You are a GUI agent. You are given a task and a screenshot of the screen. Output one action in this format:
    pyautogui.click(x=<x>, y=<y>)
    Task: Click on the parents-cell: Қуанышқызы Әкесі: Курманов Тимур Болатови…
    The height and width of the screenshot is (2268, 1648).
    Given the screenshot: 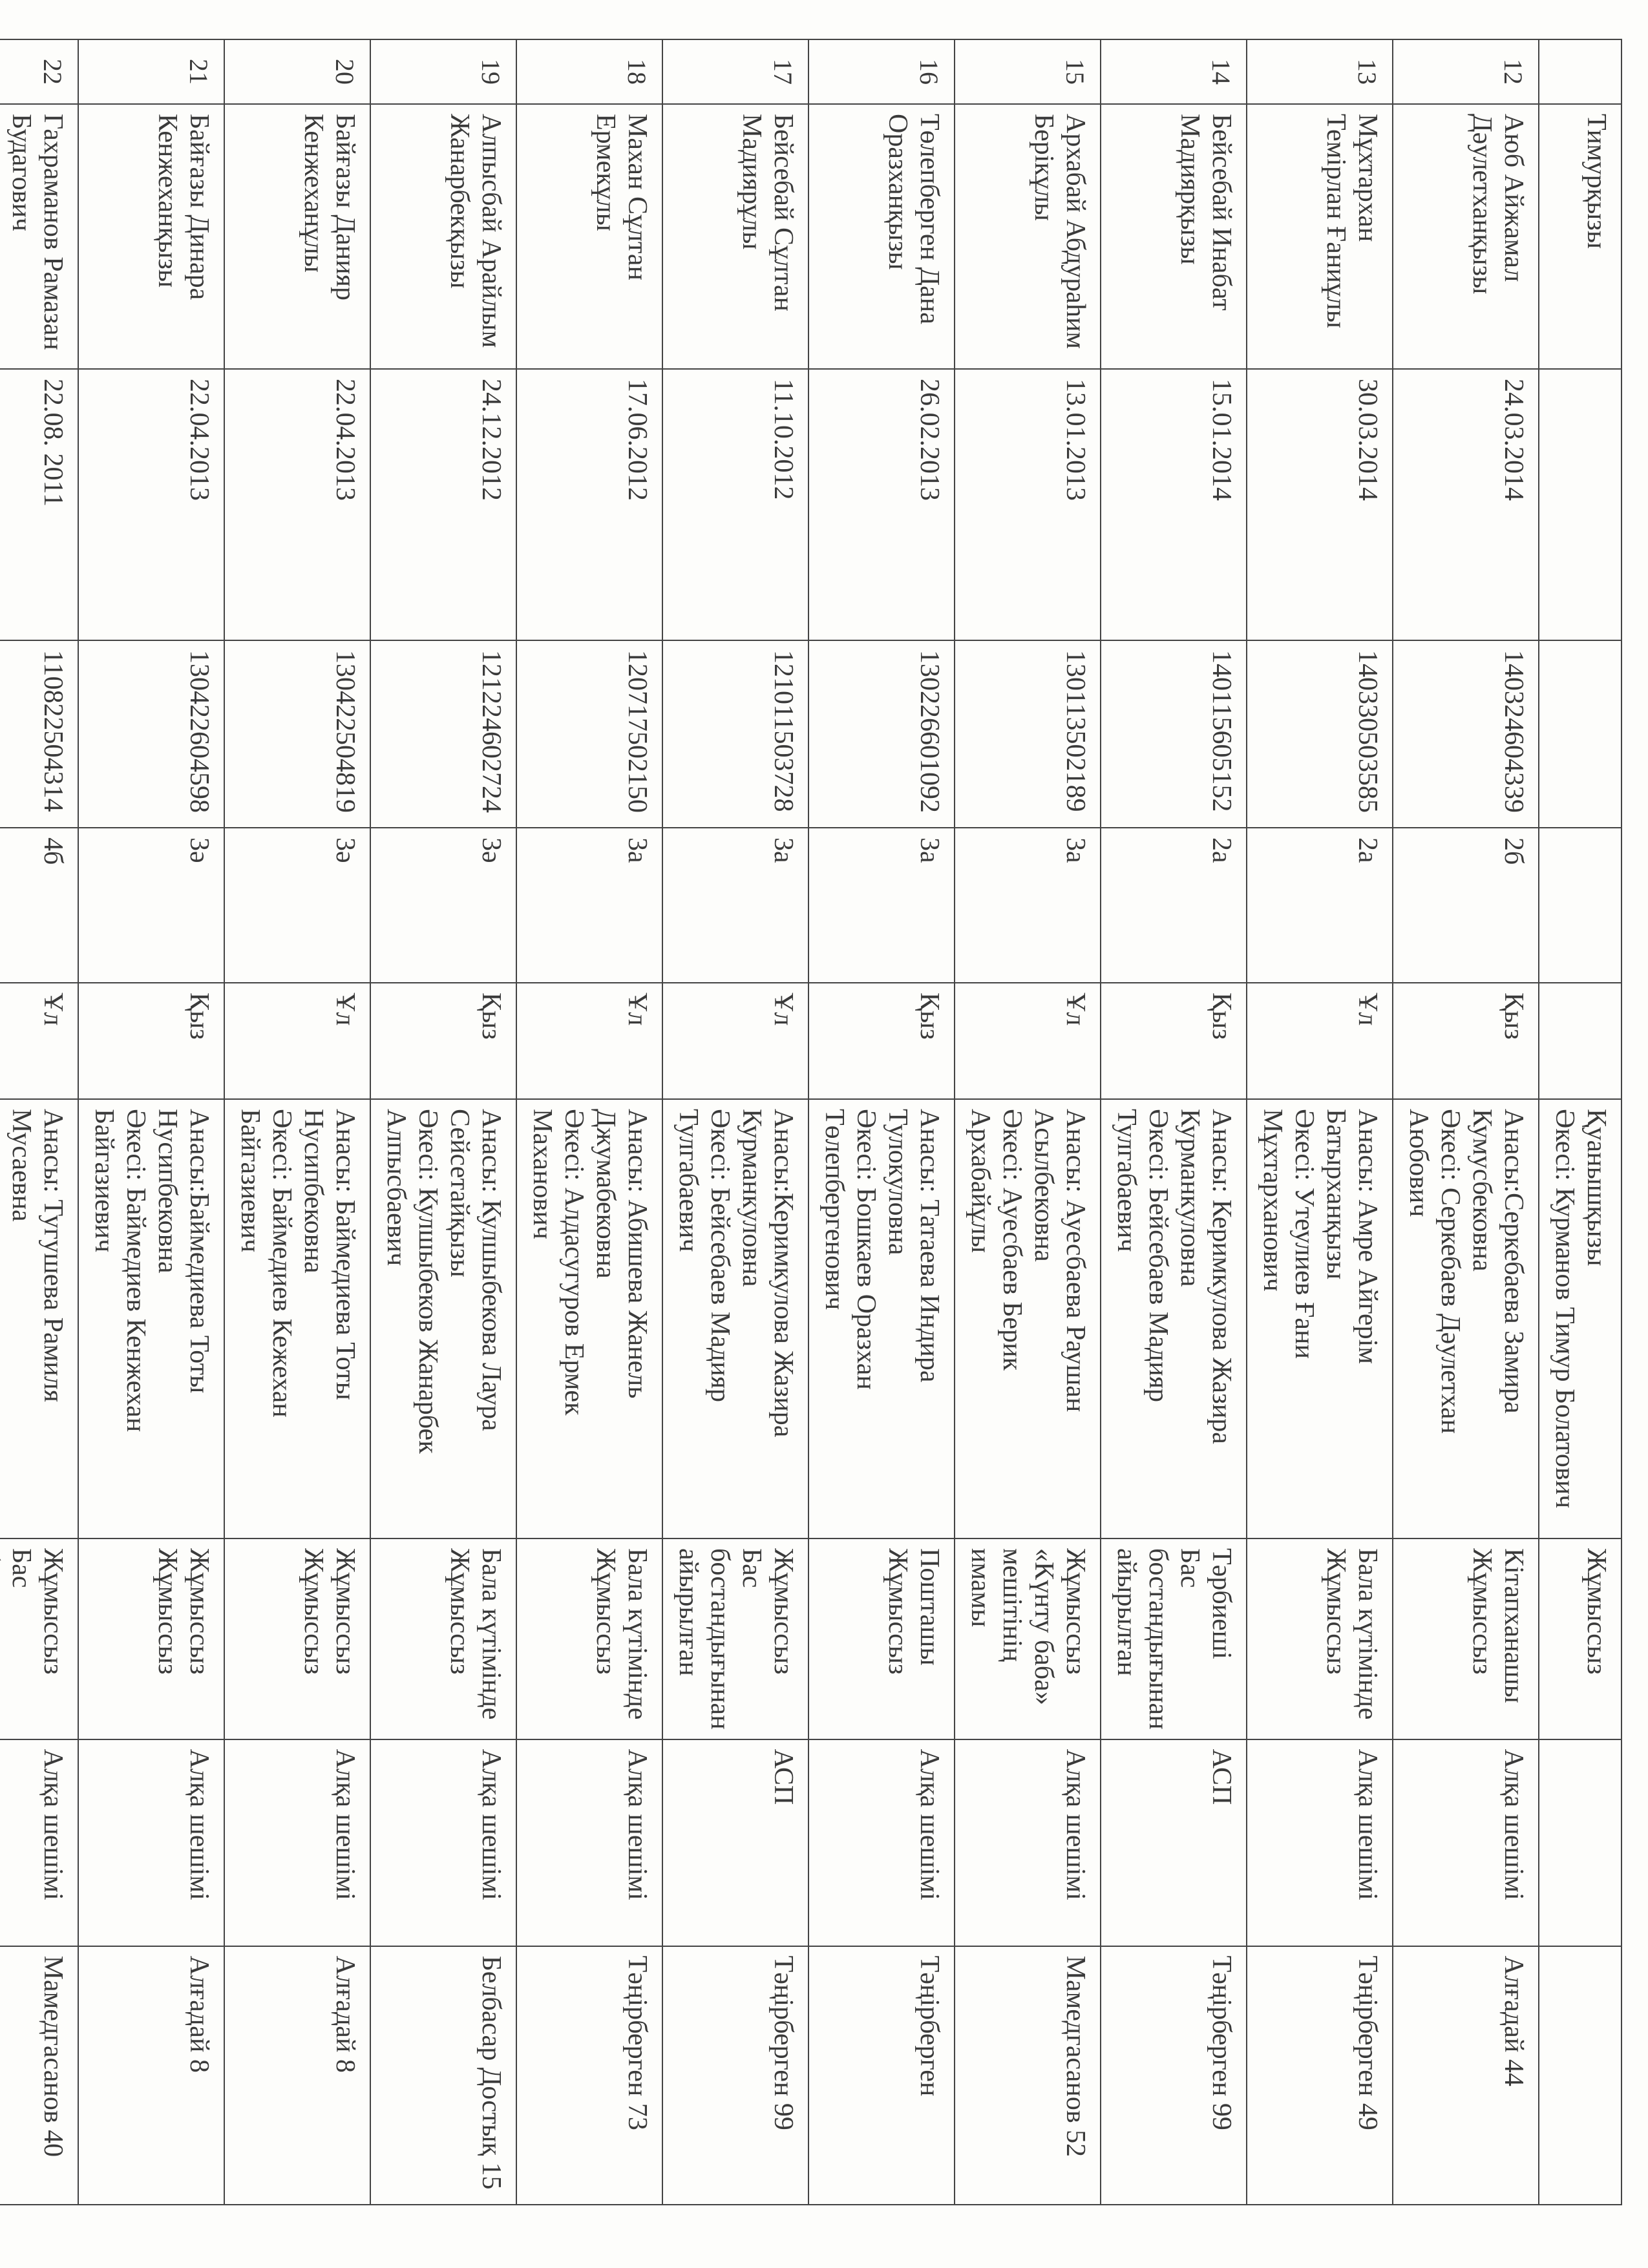 What is the action you would take?
    pyautogui.click(x=1580, y=1319)
    